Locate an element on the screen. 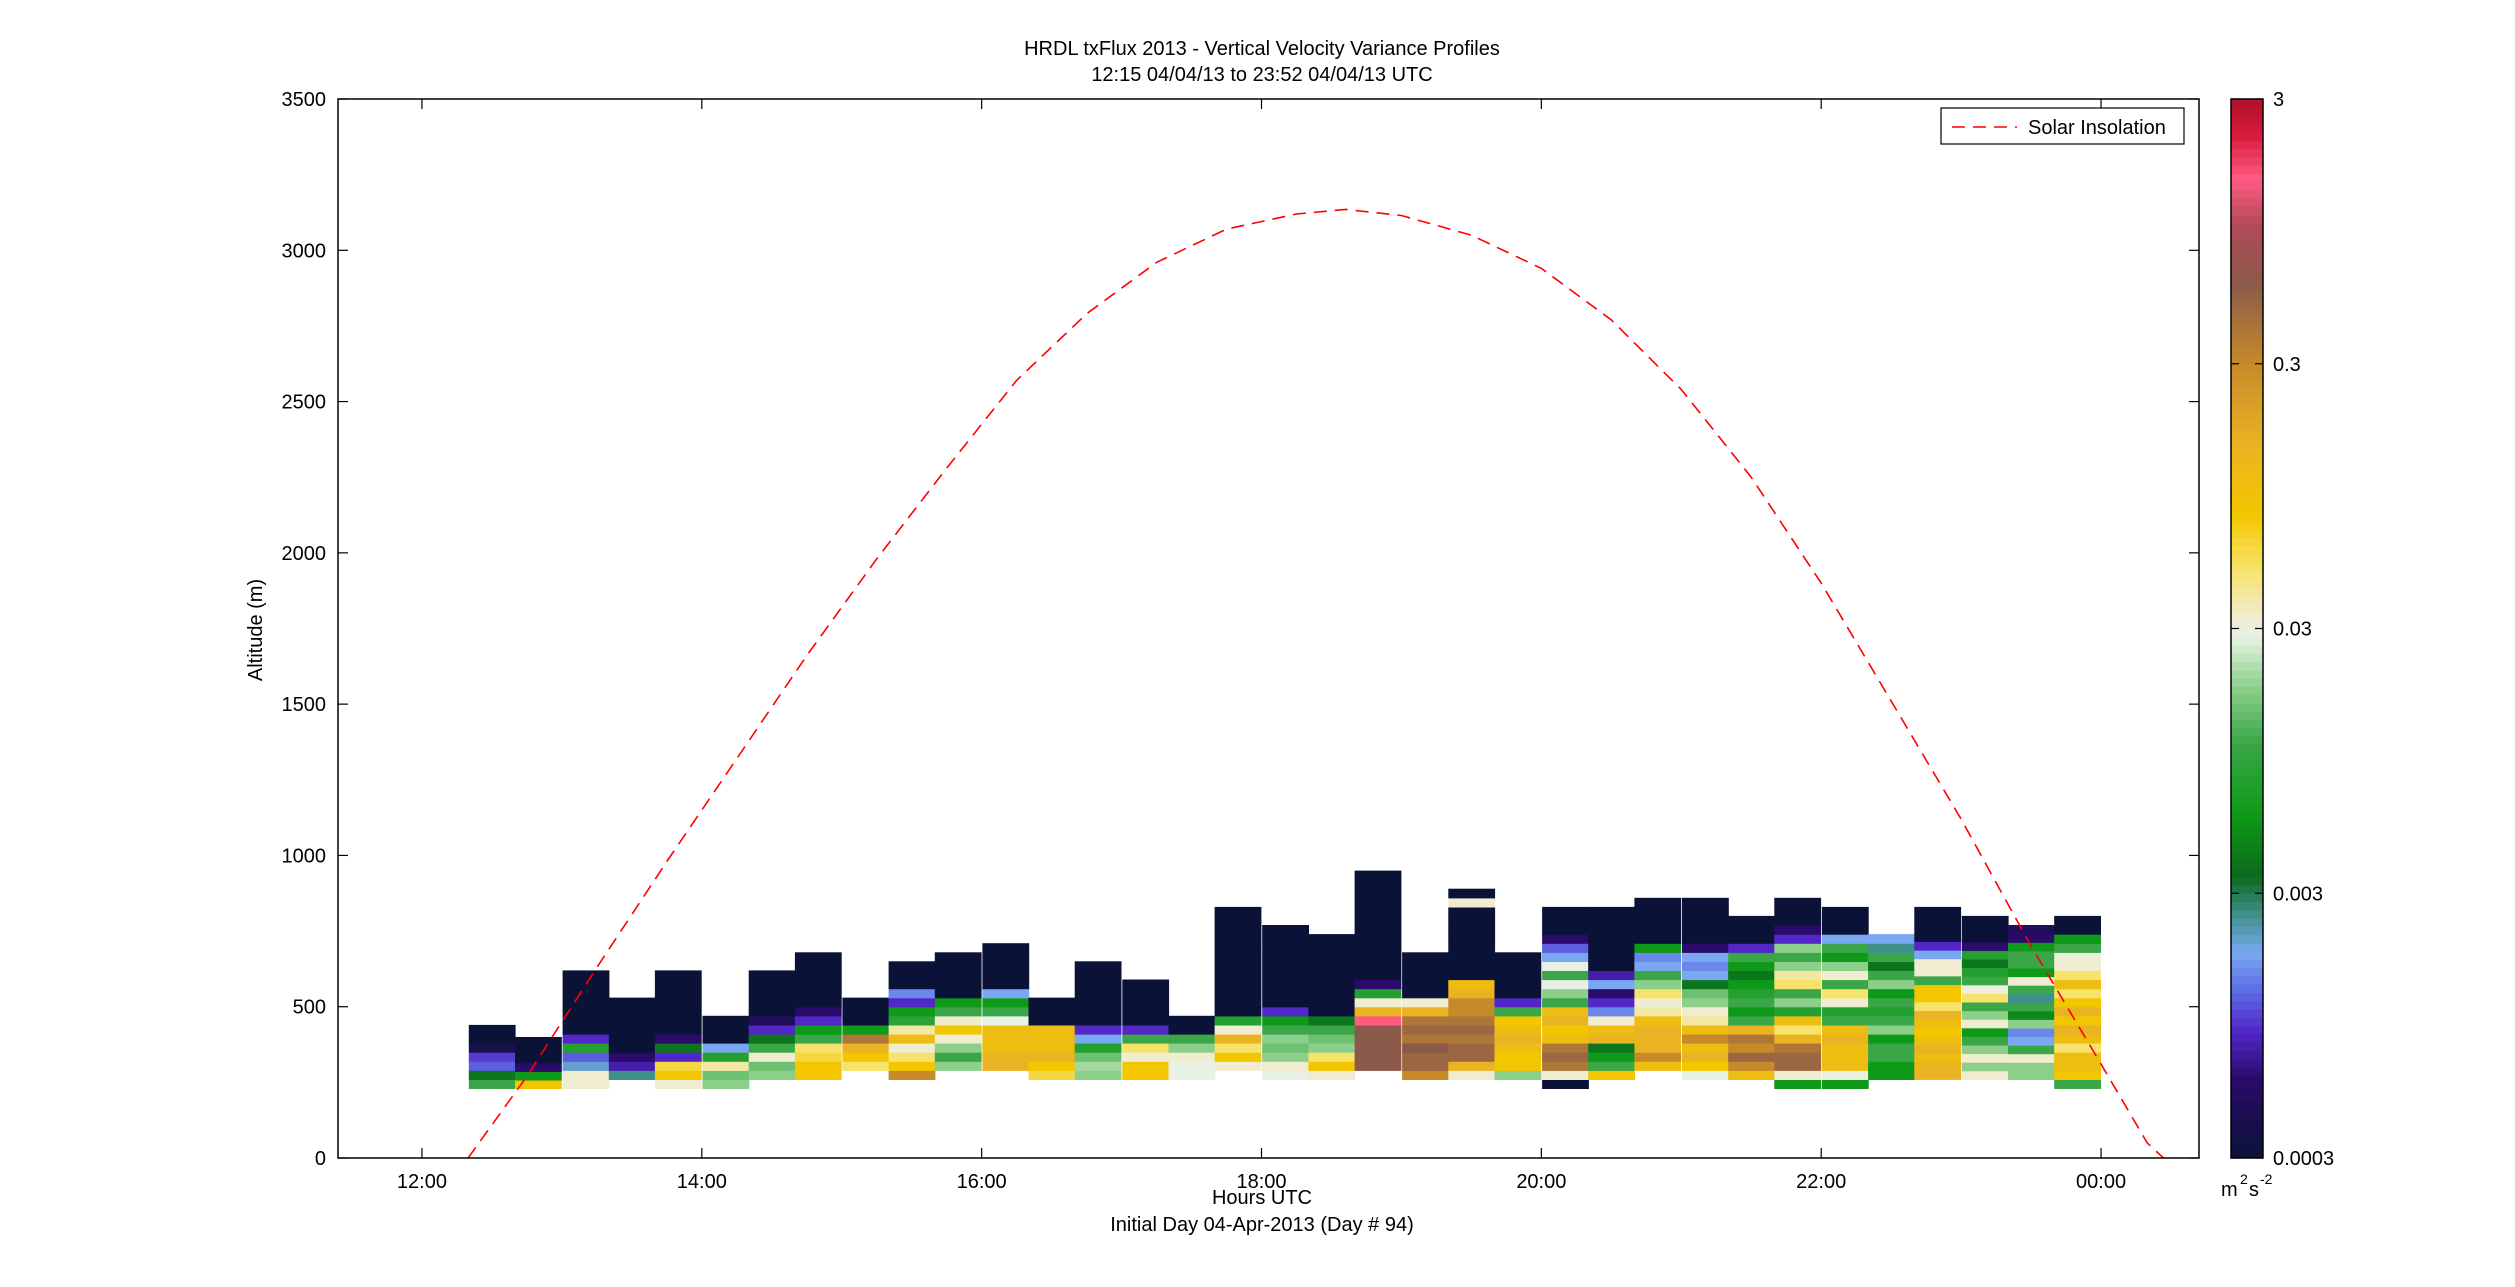  colorbar-ticks: 0.0003 0.003 0.03 0.3 3 is located at coordinates (2282, 629).